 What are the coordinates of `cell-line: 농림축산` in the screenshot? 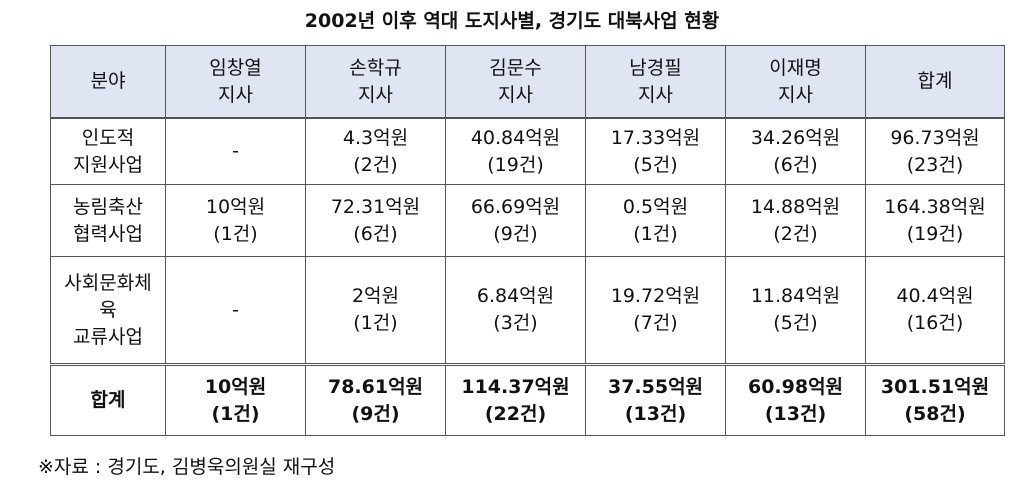 It's located at (108, 206).